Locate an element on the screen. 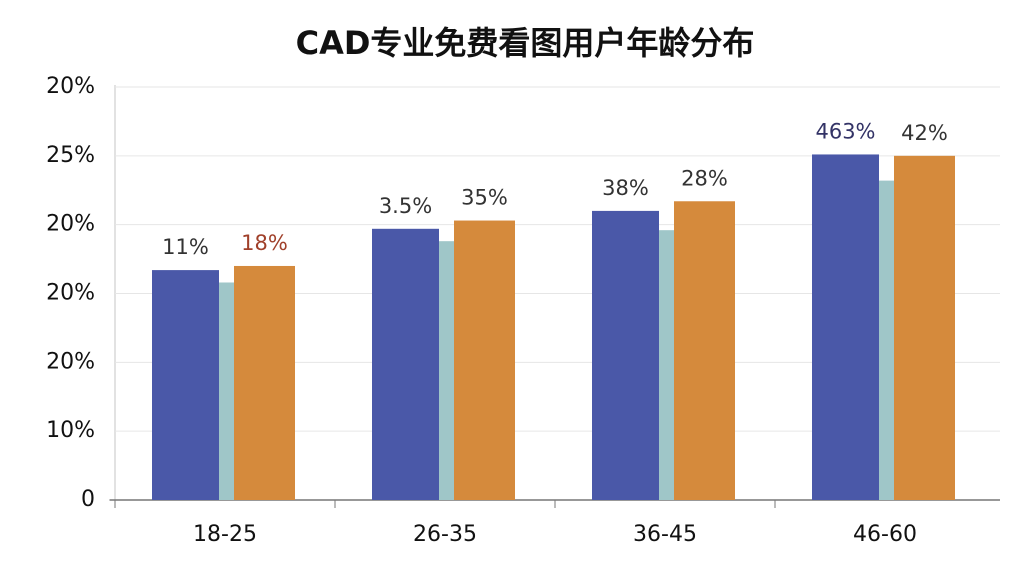 The width and height of the screenshot is (1024, 576). y-tick-label: 10% is located at coordinates (70, 430).